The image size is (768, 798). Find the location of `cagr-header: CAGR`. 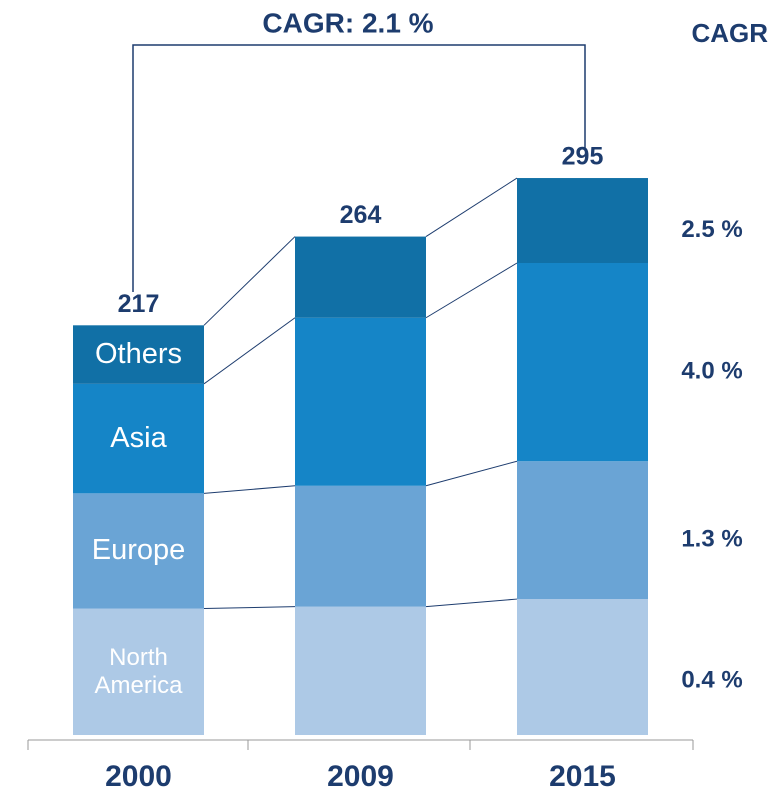

cagr-header: CAGR is located at coordinates (729, 33).